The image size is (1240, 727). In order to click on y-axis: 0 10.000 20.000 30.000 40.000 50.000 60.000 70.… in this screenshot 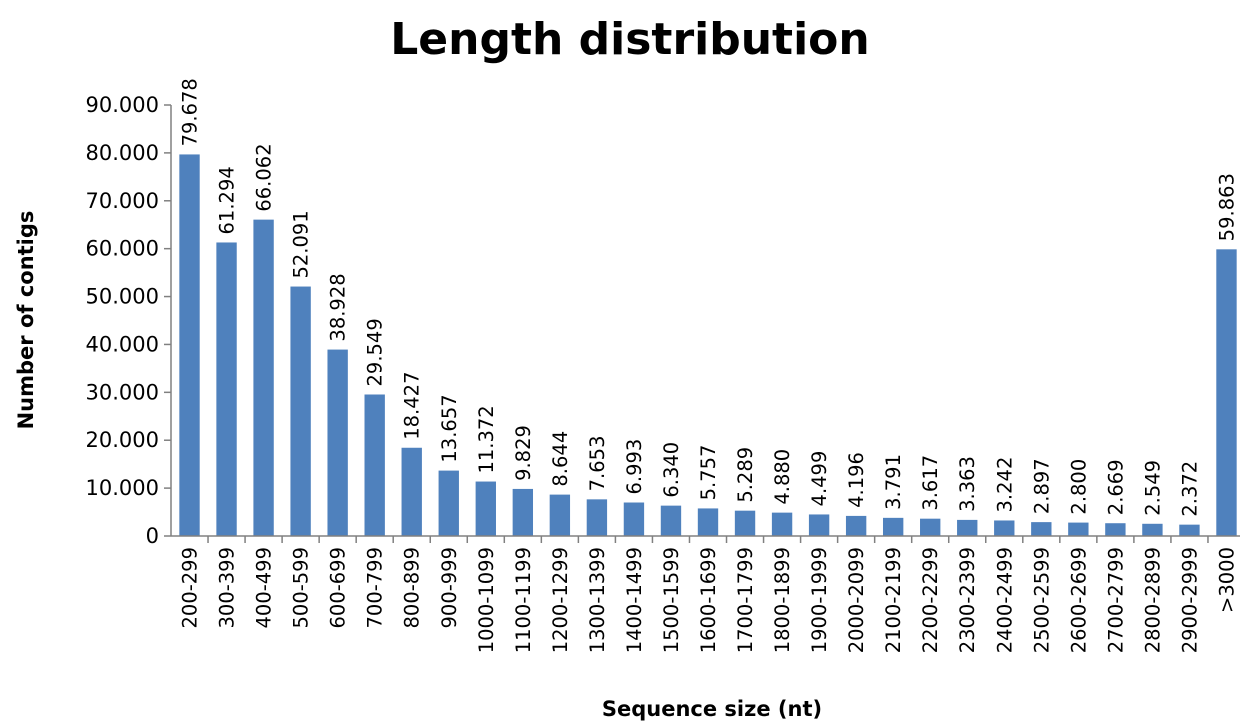, I will do `click(129, 320)`.